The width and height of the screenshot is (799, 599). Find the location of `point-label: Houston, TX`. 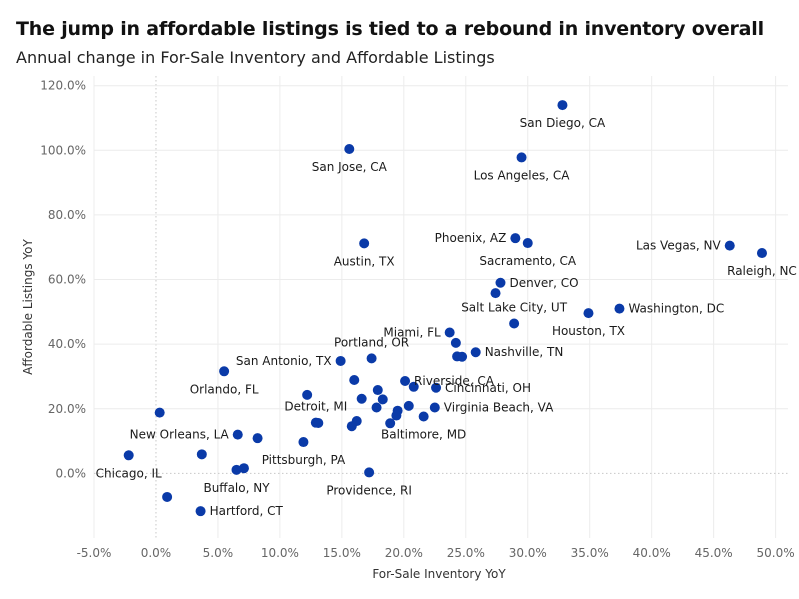

point-label: Houston, TX is located at coordinates (588, 331).